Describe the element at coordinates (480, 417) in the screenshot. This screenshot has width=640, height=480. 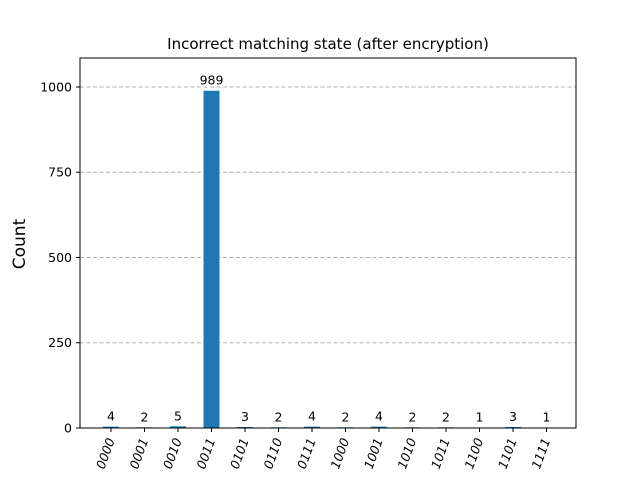
I see `data-label-1100: 1` at that location.